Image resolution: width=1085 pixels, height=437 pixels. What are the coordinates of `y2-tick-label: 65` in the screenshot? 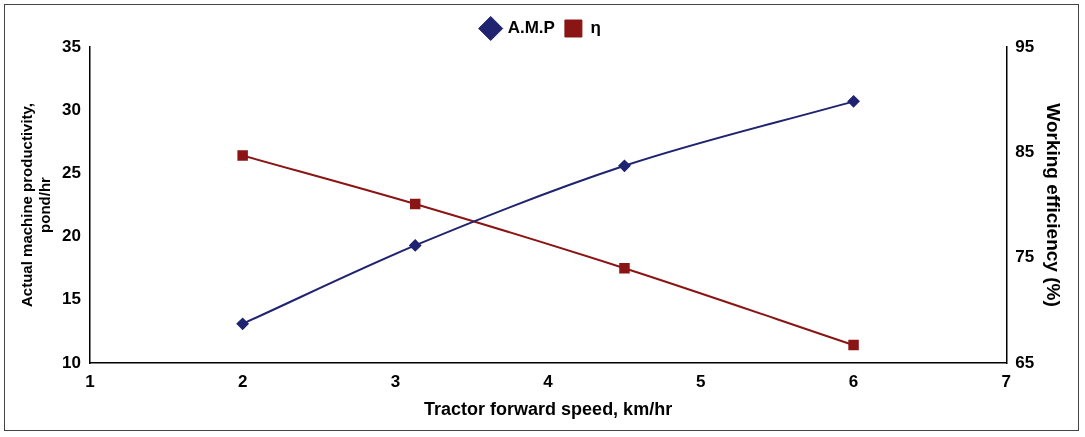 It's located at (1025, 362).